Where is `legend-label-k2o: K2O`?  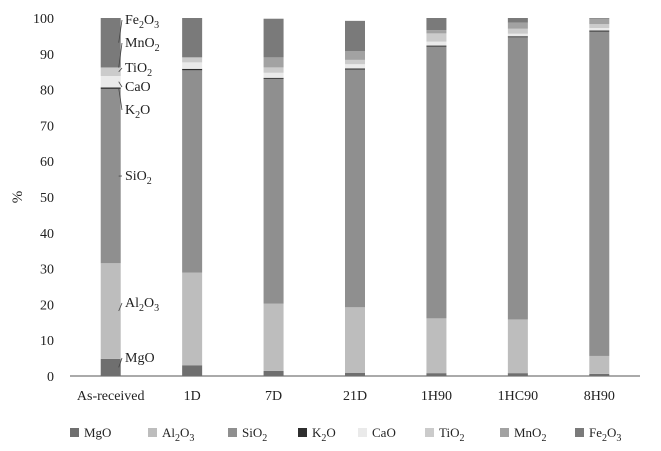 legend-label-k2o: K2O is located at coordinates (324, 434).